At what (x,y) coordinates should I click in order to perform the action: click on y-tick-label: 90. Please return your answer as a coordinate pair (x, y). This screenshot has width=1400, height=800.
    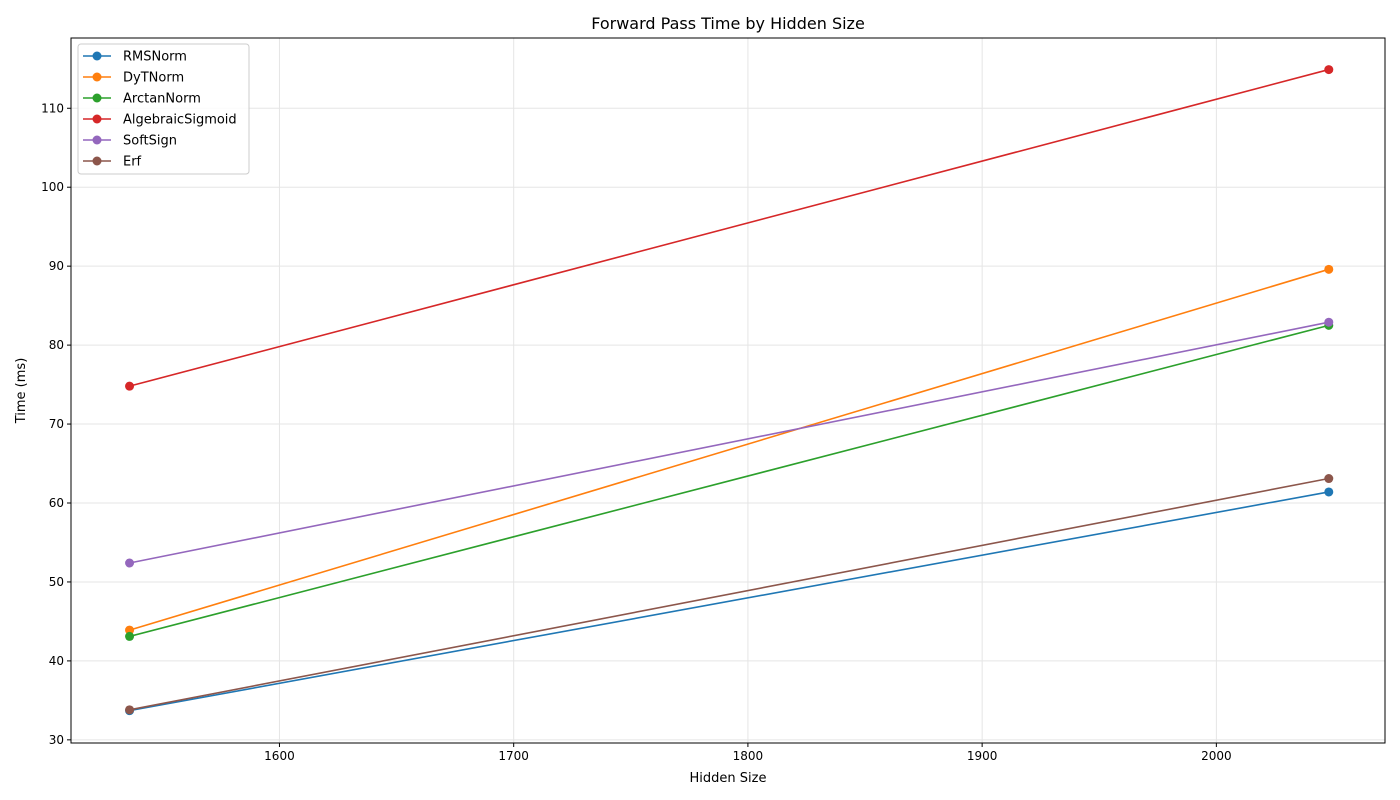
    Looking at the image, I should click on (56, 266).